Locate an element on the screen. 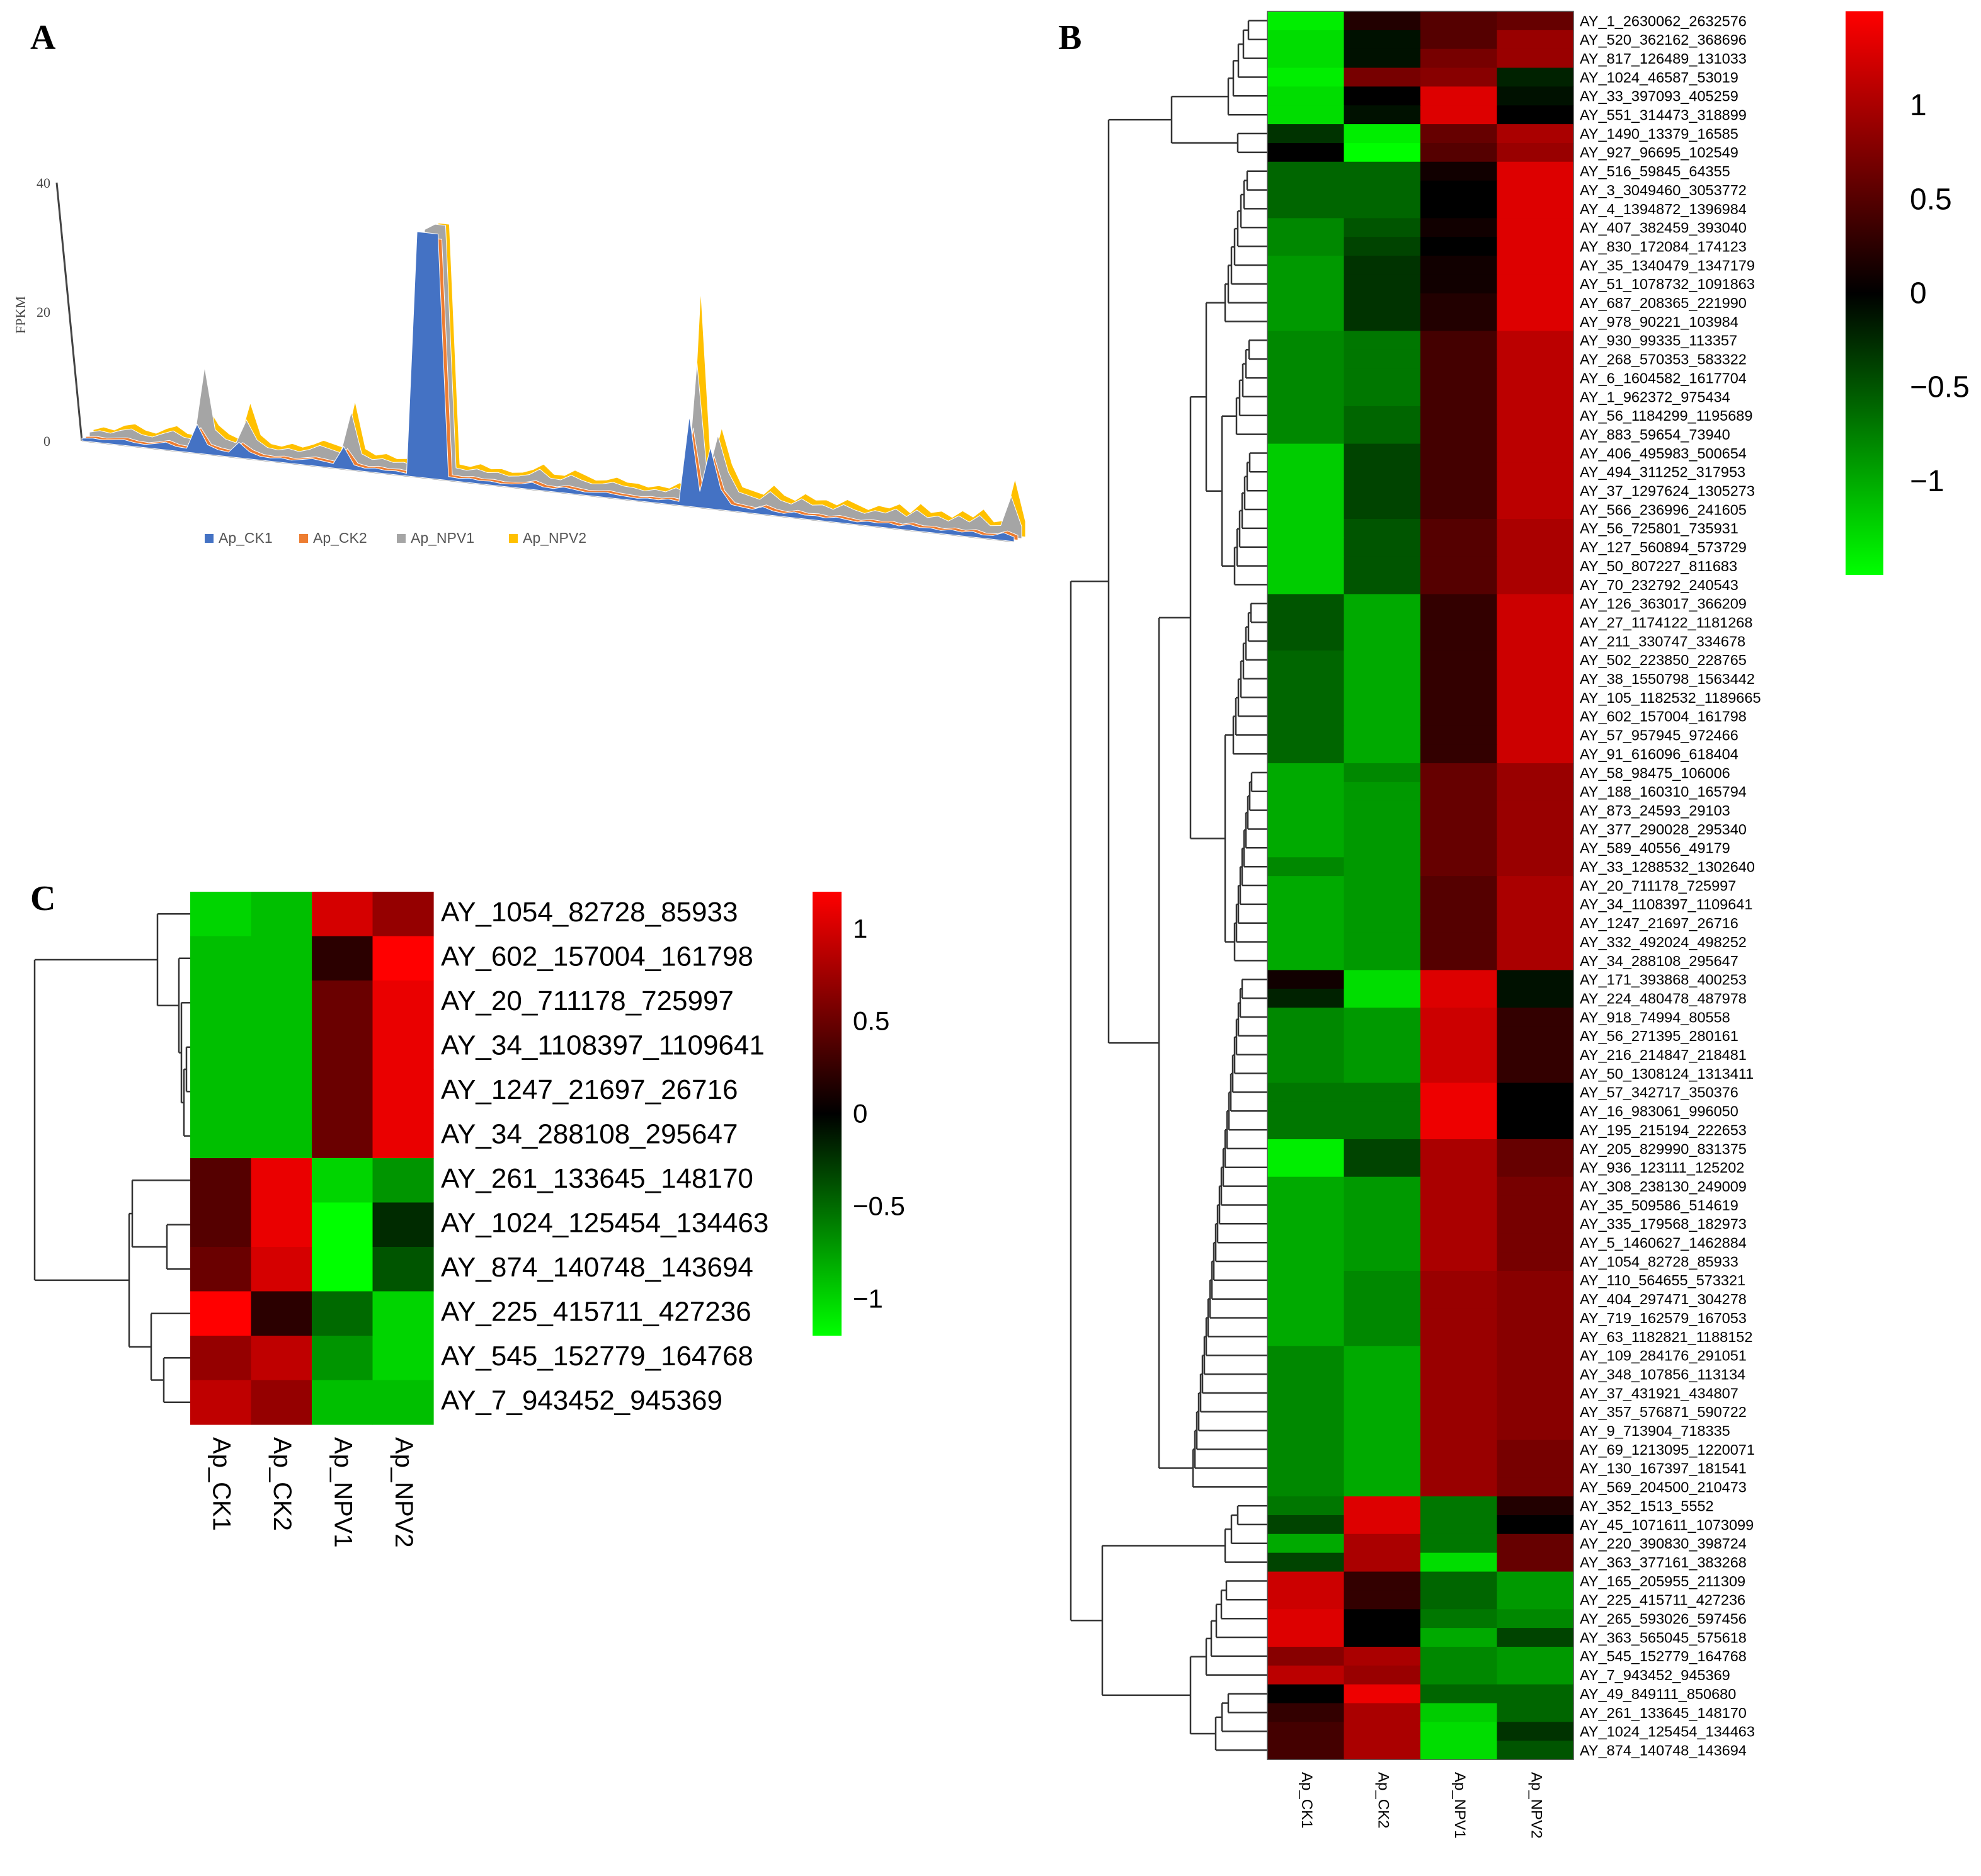  panel-b-row-label: AY_4_1394872_1396984 is located at coordinates (1663, 209).